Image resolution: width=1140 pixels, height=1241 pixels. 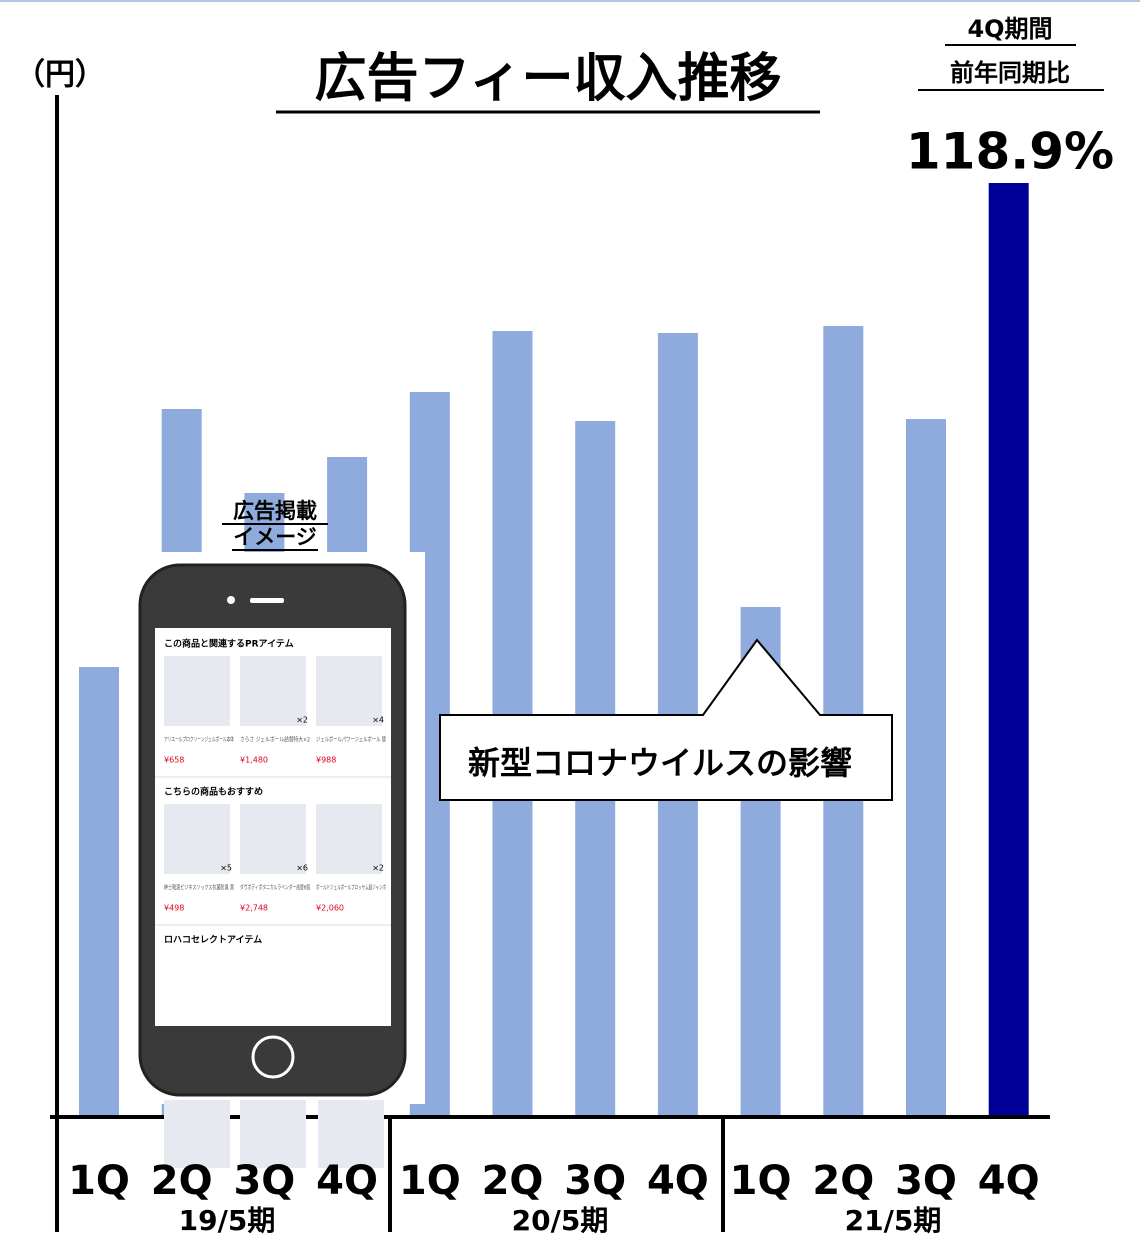 What do you see at coordinates (666, 719) in the screenshot?
I see `callout-box` at bounding box center [666, 719].